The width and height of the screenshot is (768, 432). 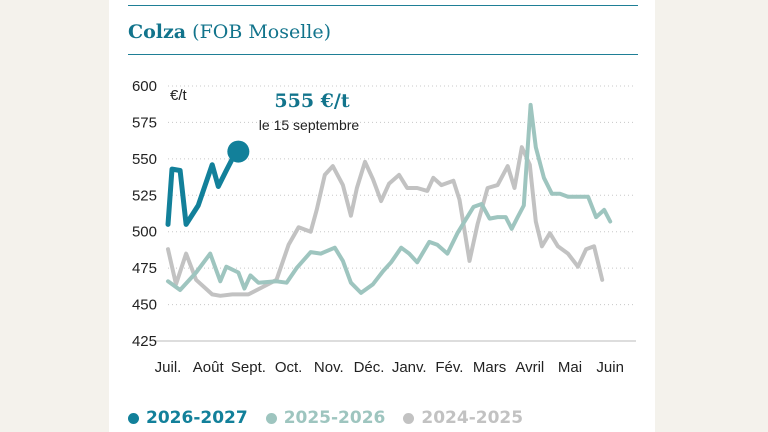 I want to click on chart-title: Colza (FOB Moselle), so click(x=229, y=32).